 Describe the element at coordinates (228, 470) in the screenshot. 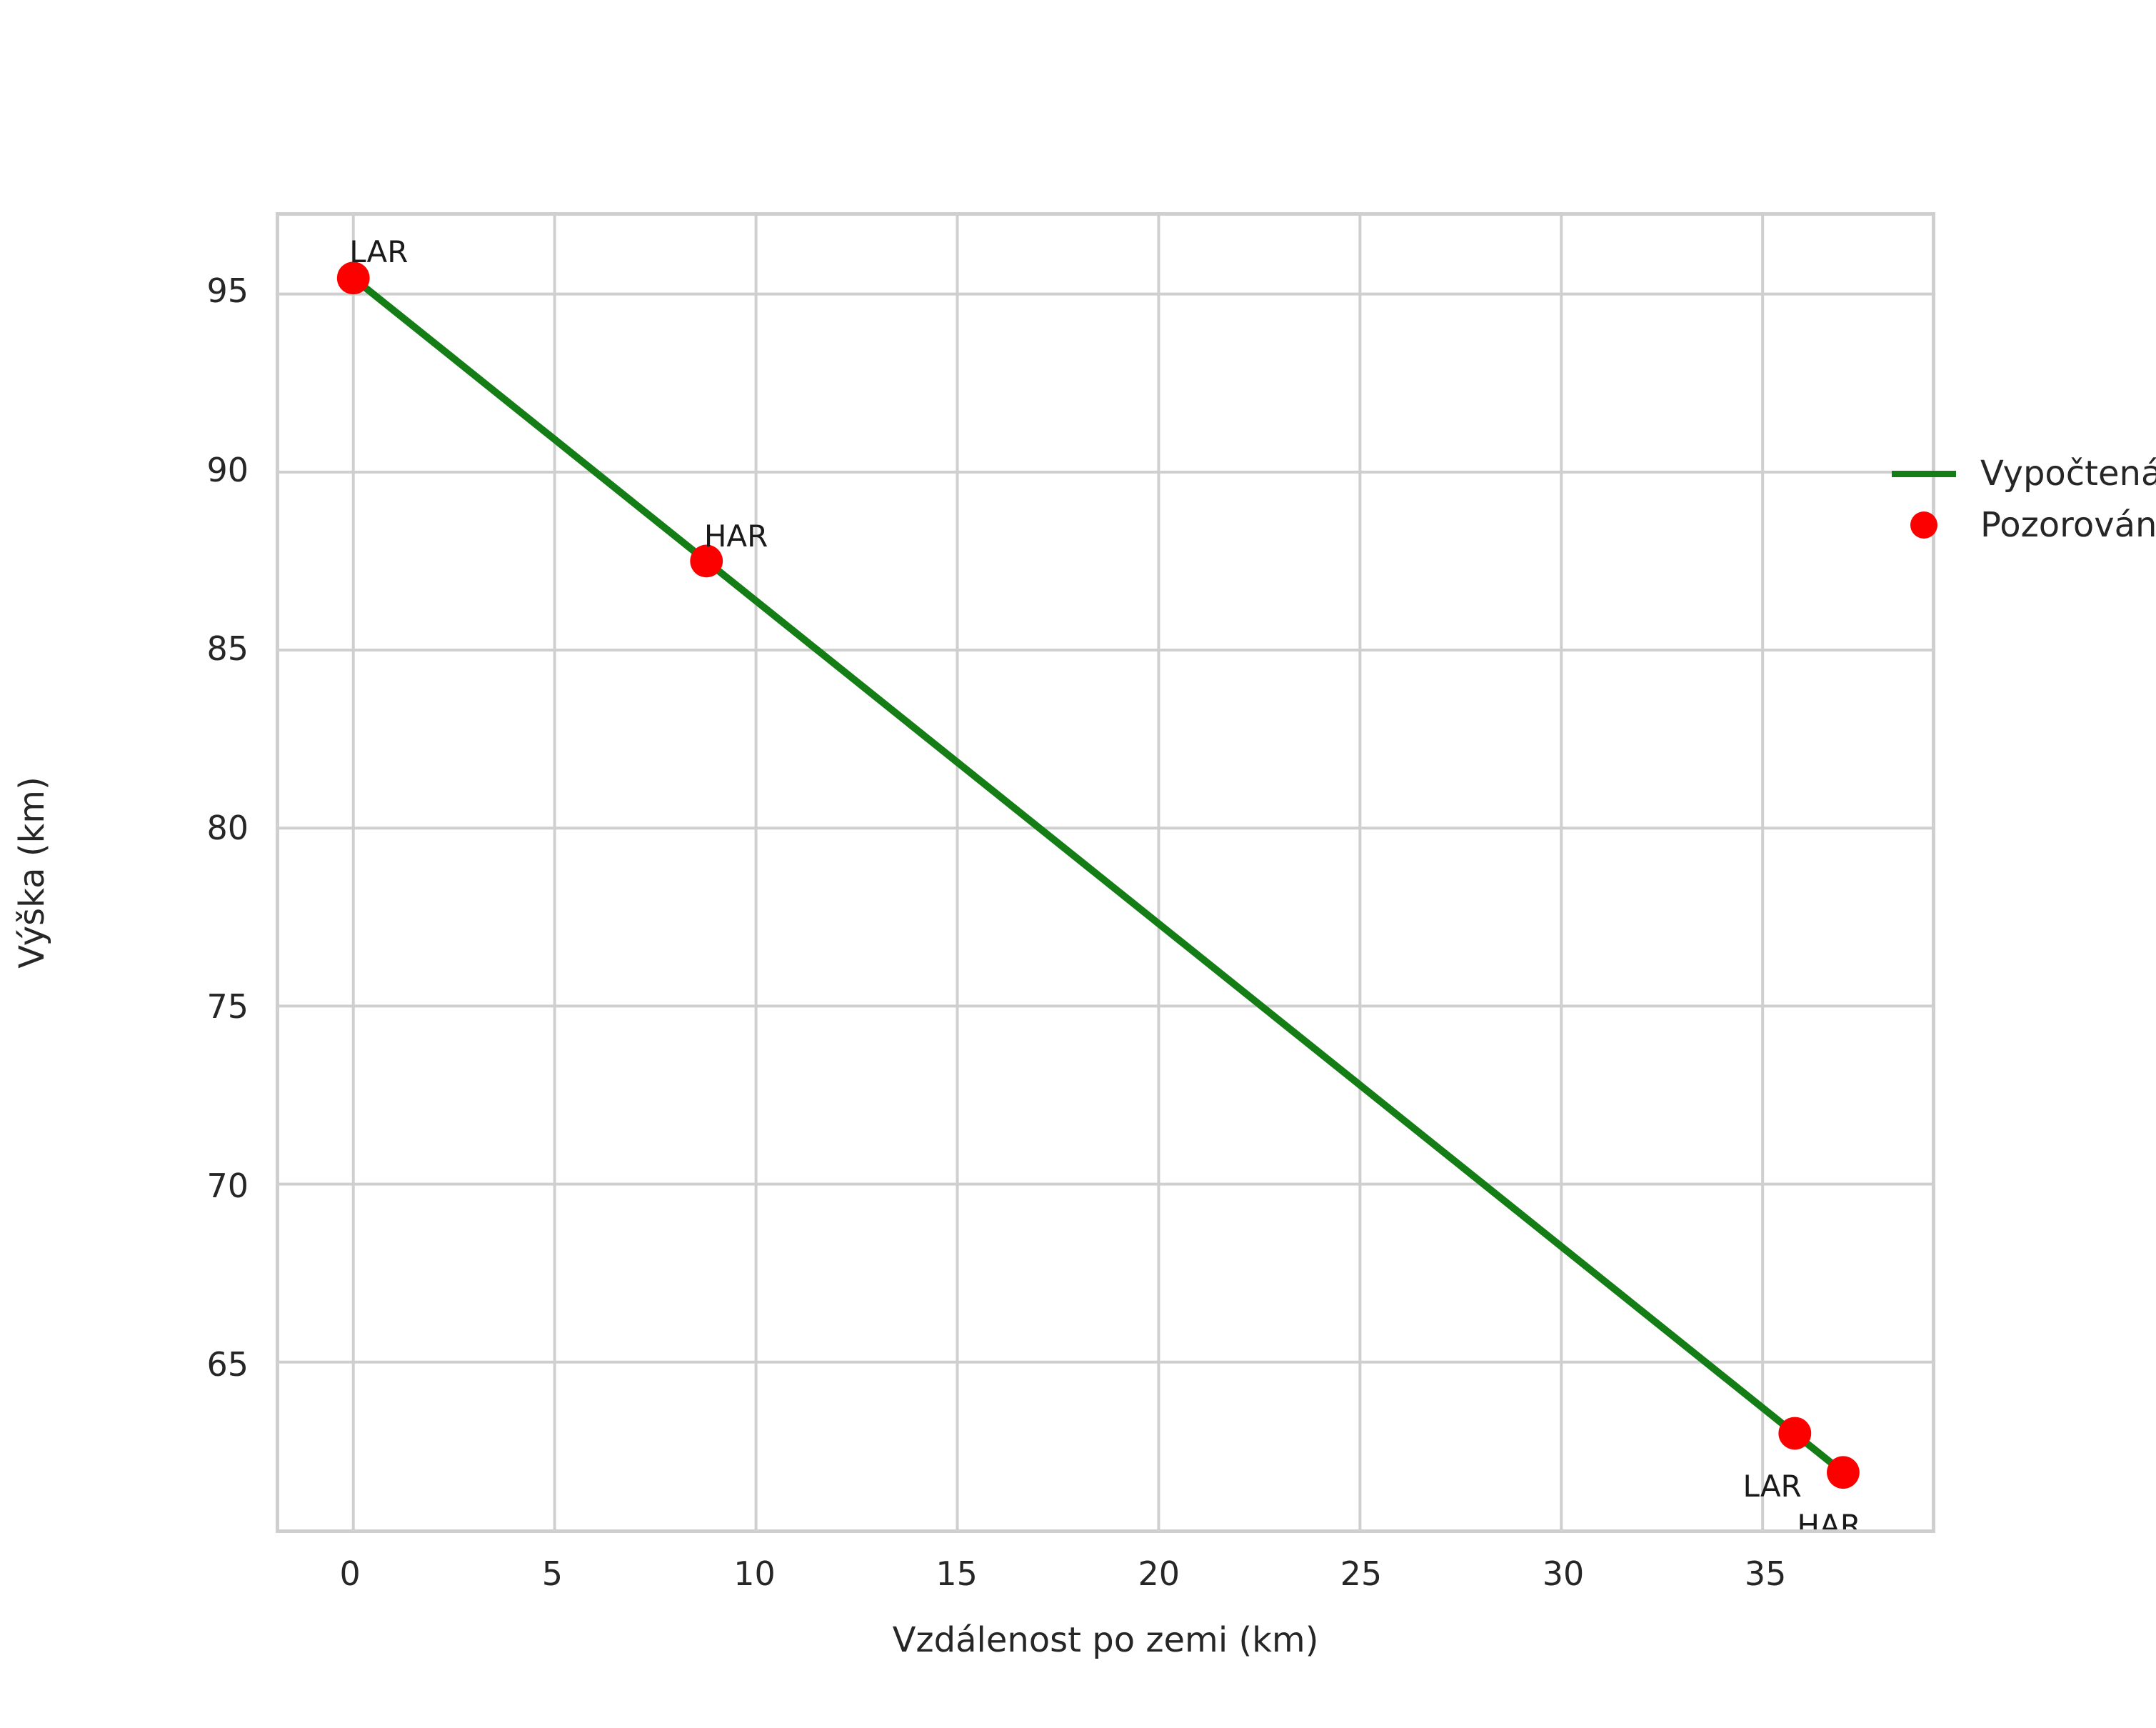

I see `y-tick-label: 90` at that location.